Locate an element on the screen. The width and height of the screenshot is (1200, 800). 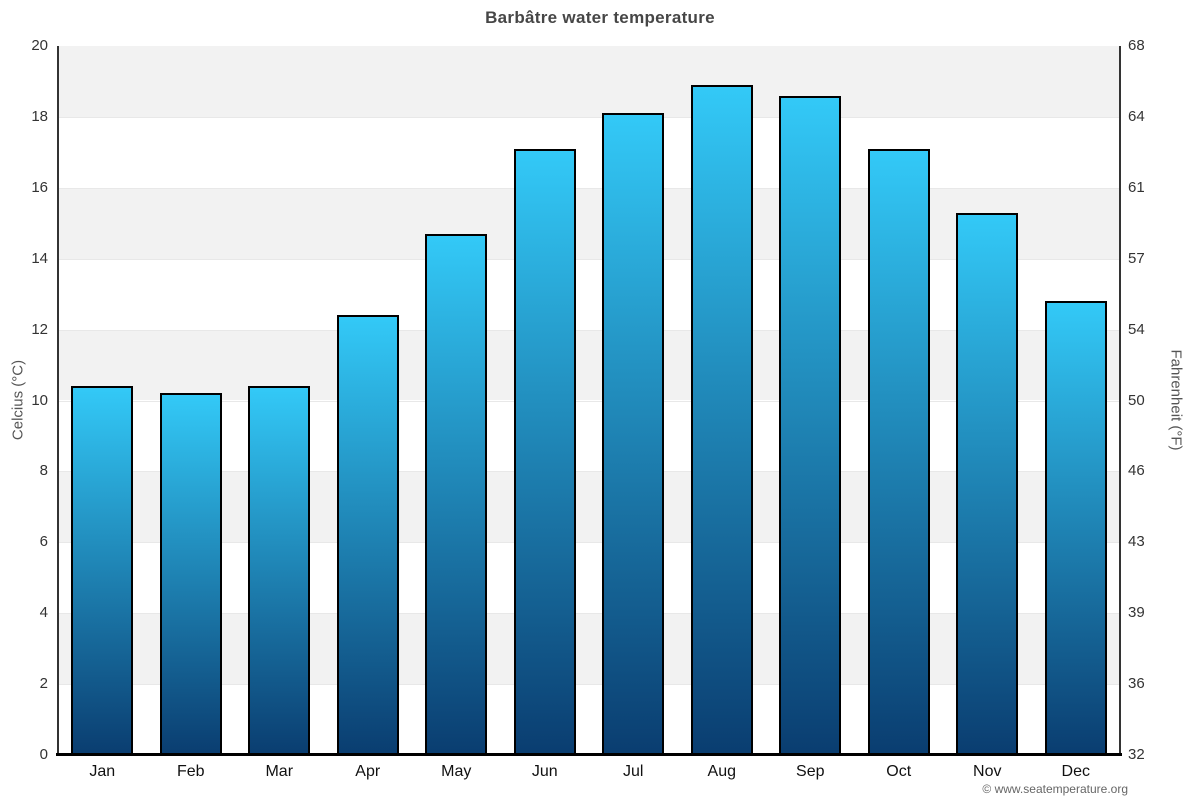
y-axis-title-celsius: Celcius (°C) is located at coordinates (18, 400).